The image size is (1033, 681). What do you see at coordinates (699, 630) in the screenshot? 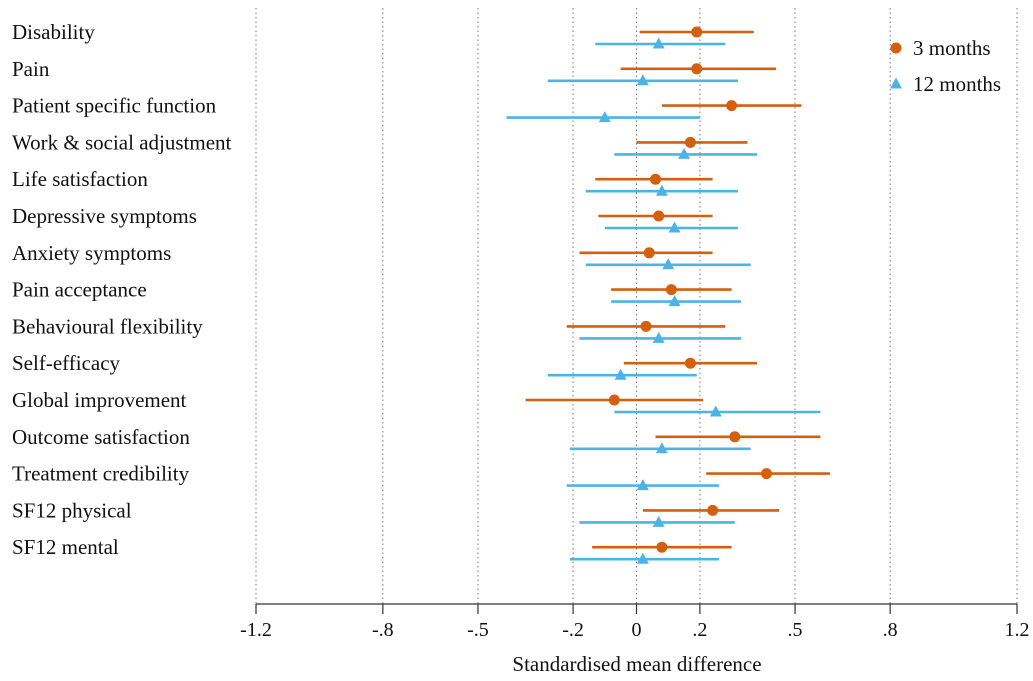
I see `x-tick-label: .2` at bounding box center [699, 630].